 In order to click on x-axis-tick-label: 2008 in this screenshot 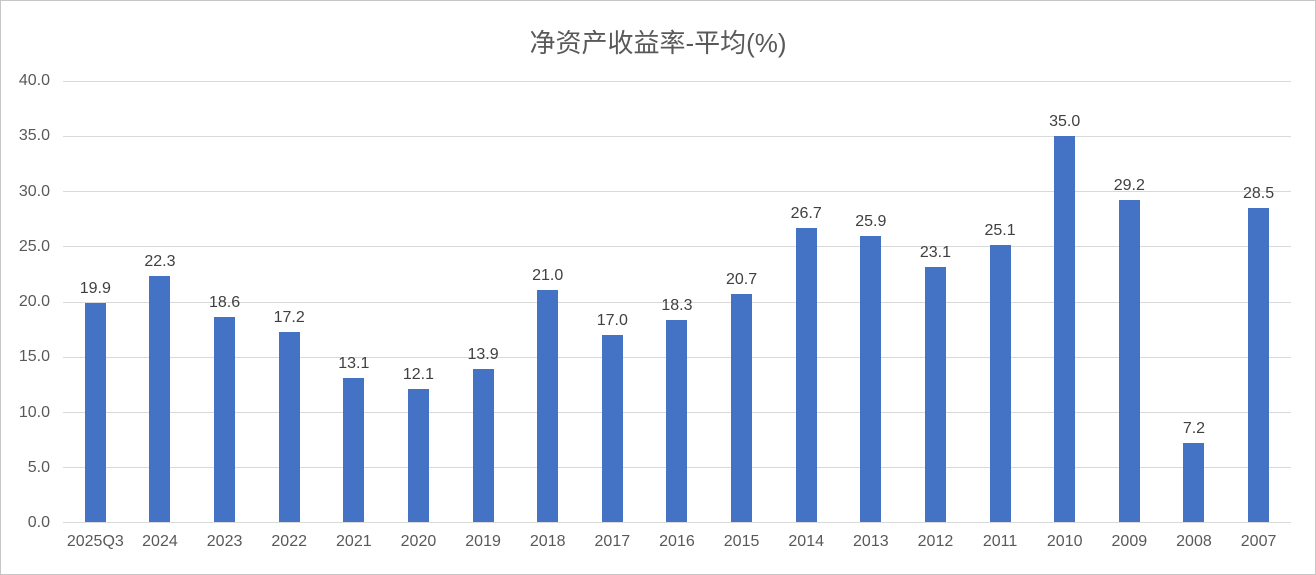, I will do `click(1194, 541)`.